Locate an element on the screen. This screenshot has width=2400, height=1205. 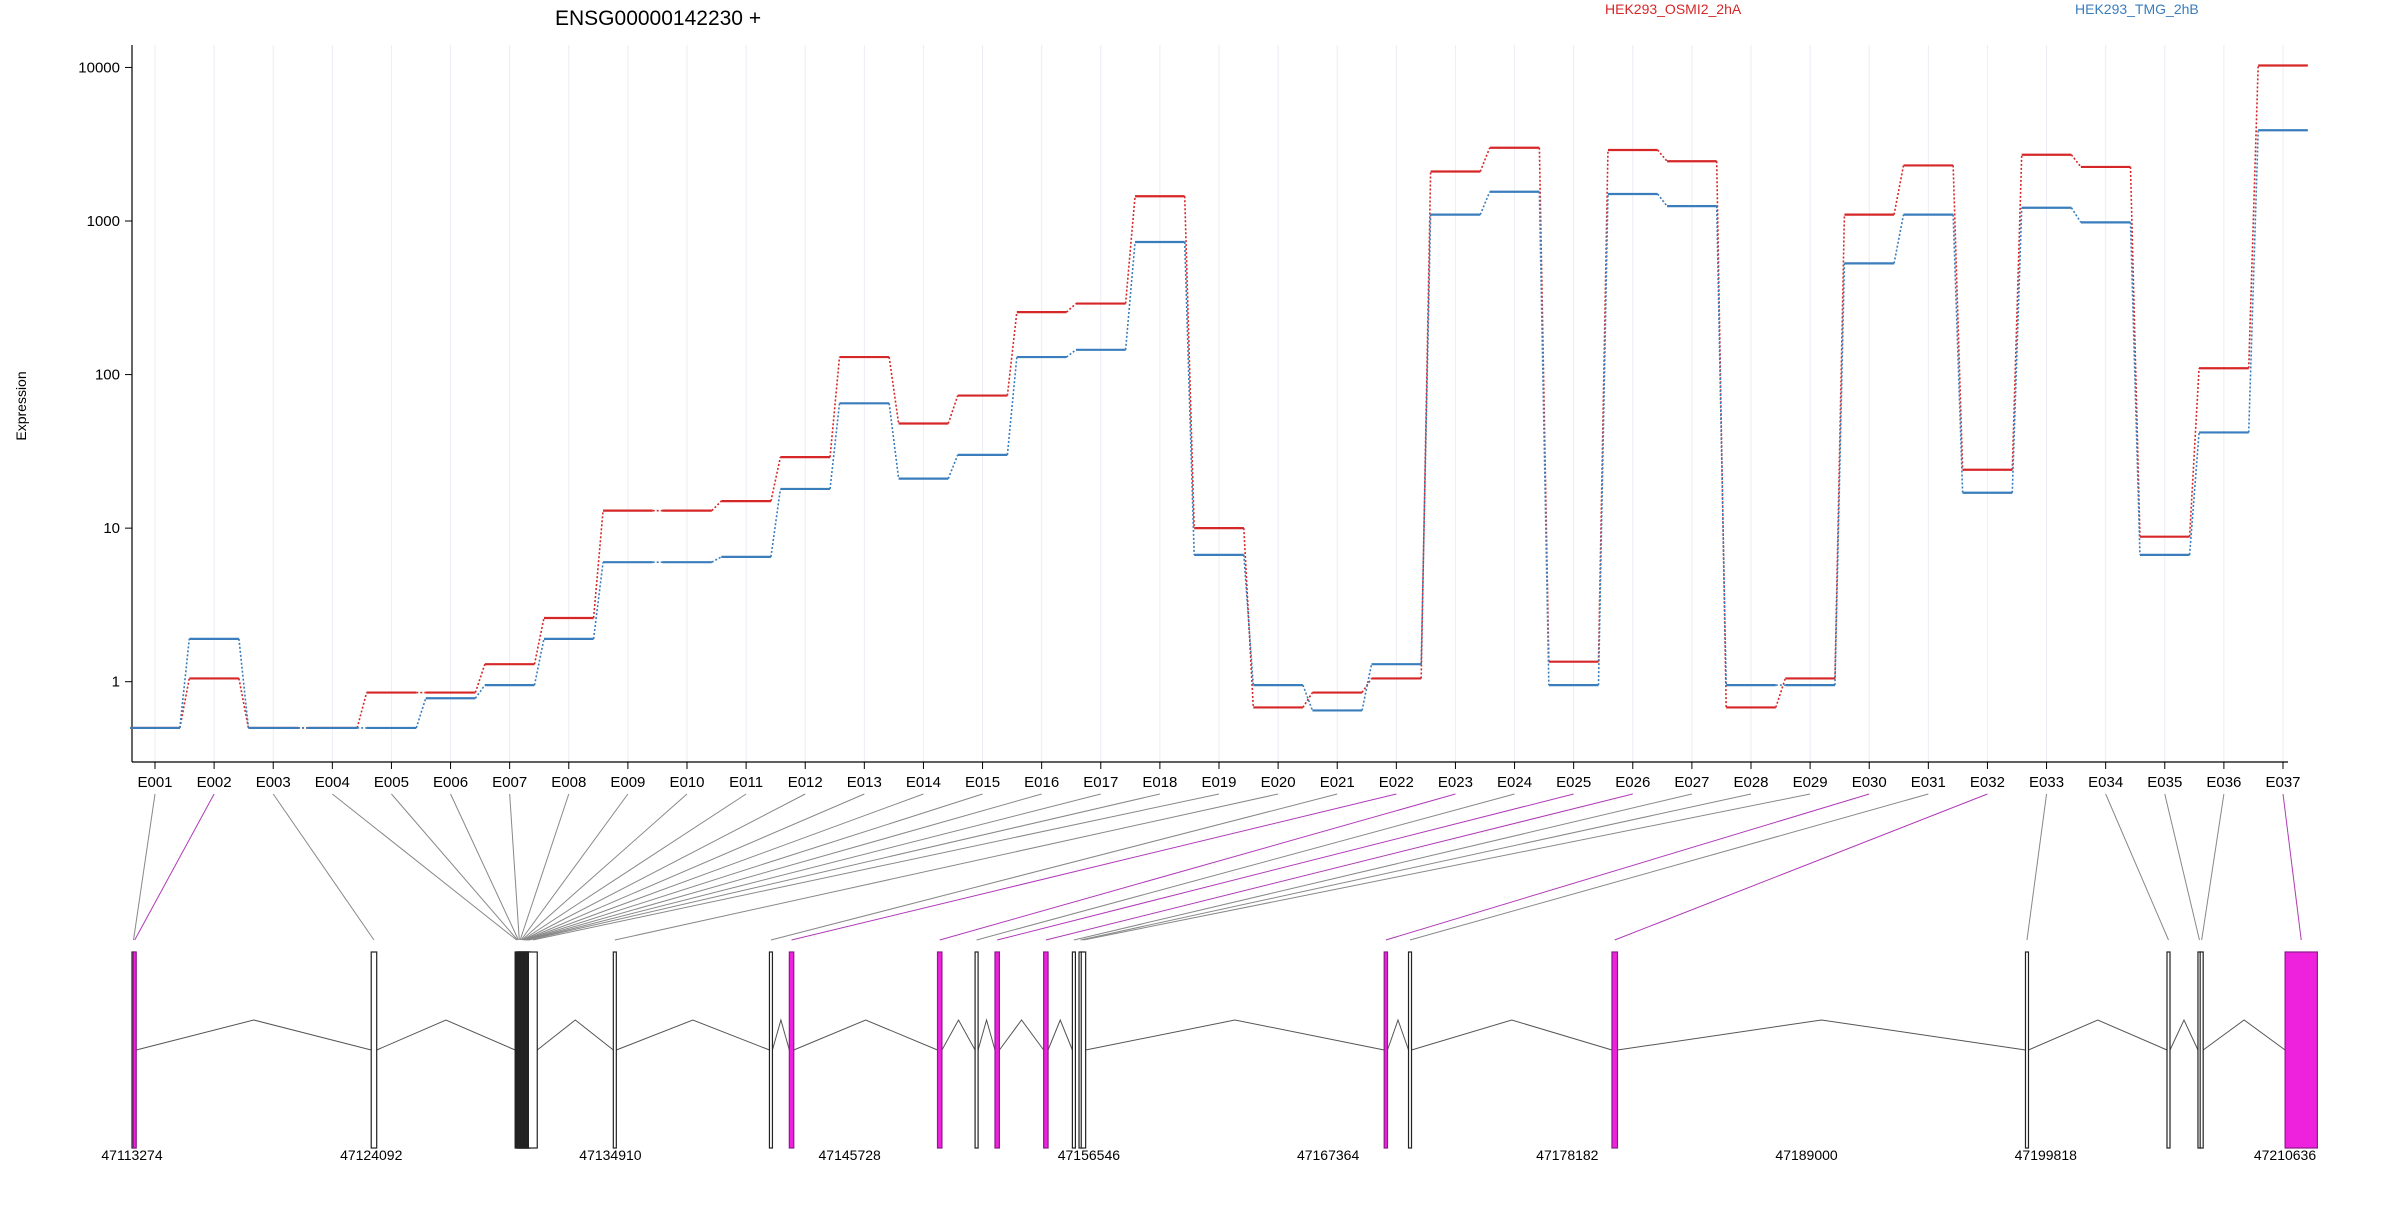
exon-box-E021 is located at coordinates (771, 1050).